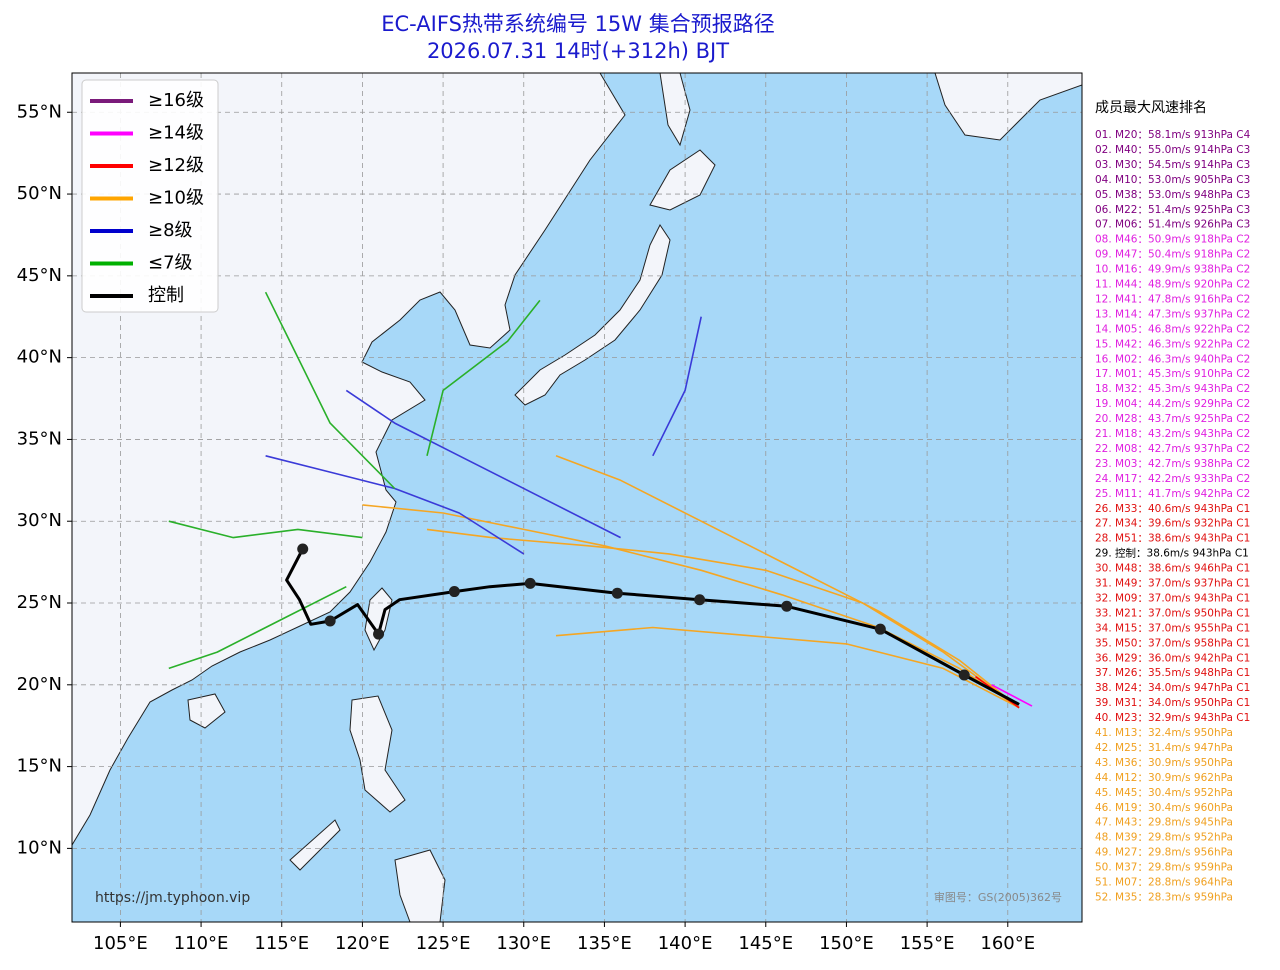 The height and width of the screenshot is (970, 1280). I want to click on ranking-entry: 10. M16：49.9m/s 938hPa C2, so click(1172, 270).